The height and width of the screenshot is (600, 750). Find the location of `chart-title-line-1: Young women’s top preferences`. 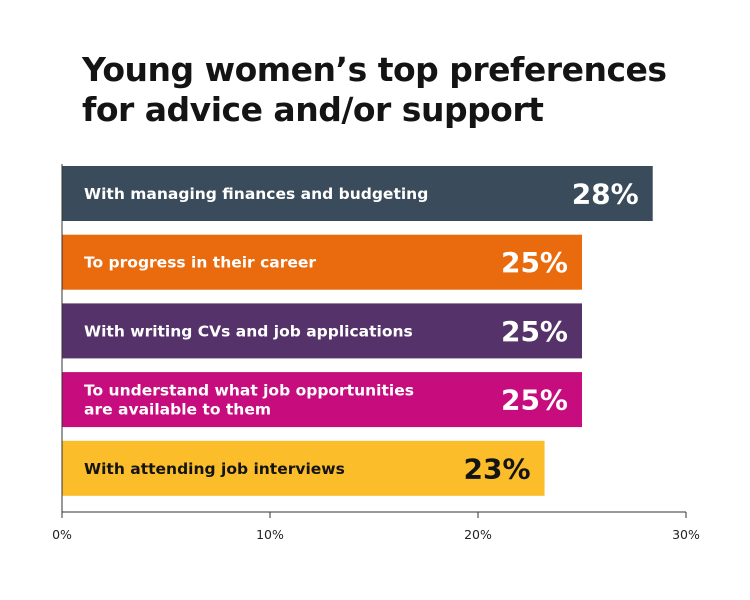

chart-title-line-1: Young women’s top preferences is located at coordinates (374, 69).